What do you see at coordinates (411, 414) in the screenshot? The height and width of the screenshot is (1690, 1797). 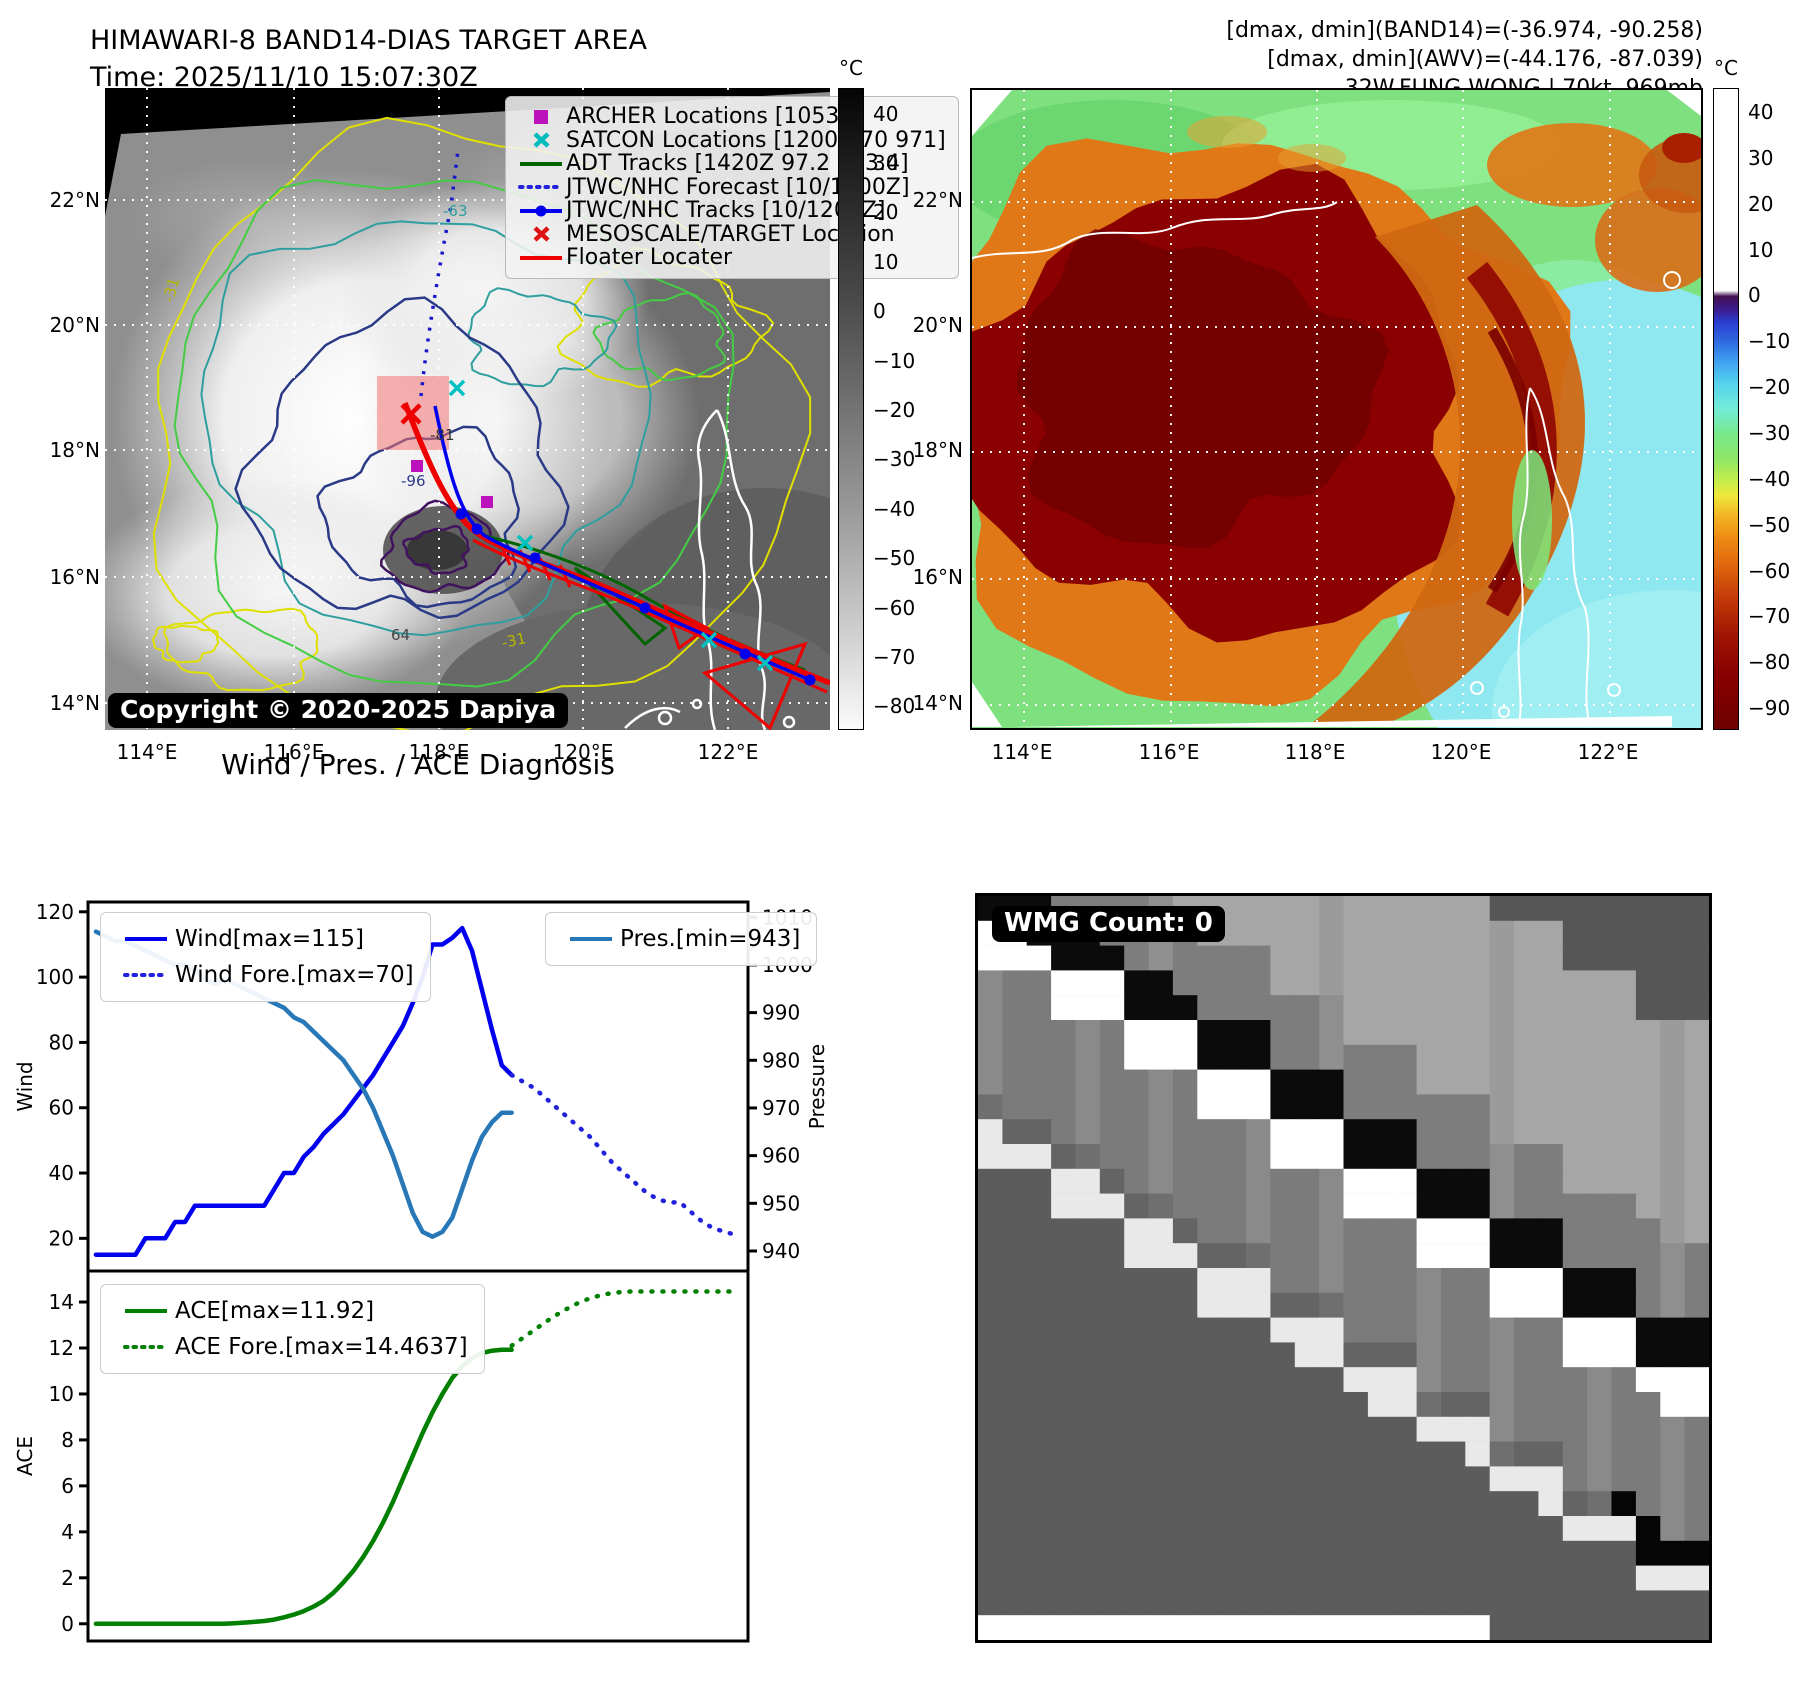 I see `mesoscale-target-marker` at bounding box center [411, 414].